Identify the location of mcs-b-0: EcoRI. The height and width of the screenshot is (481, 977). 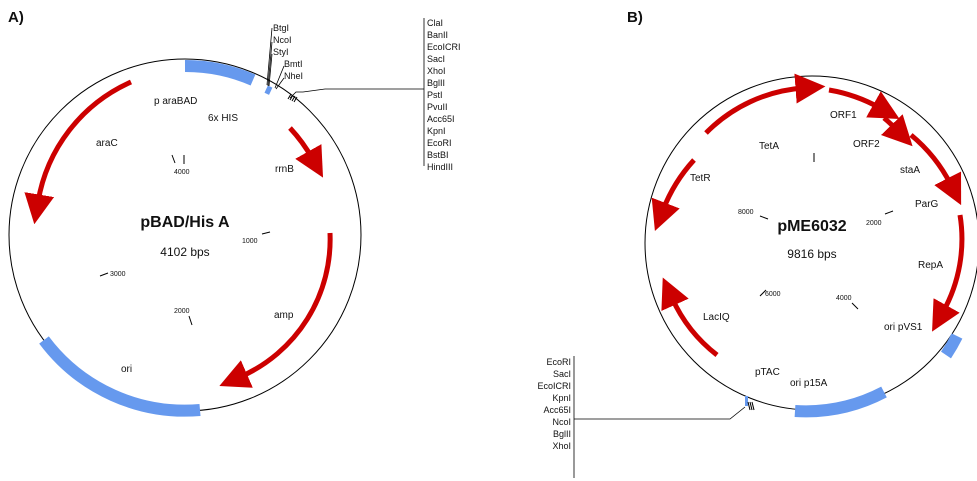
(558, 362).